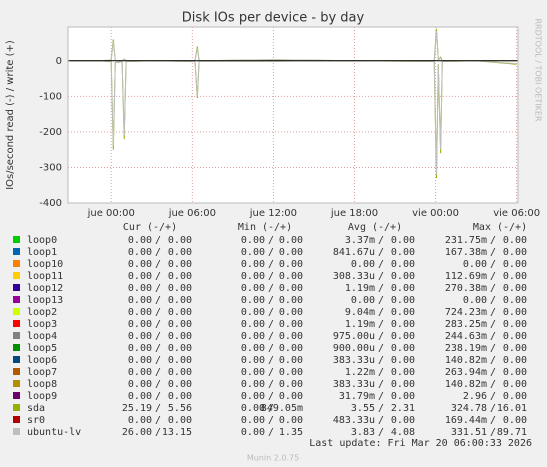 This screenshot has width=547, height=467. Describe the element at coordinates (357, 396) in the screenshot. I see `legend-value: 31.79m` at that location.